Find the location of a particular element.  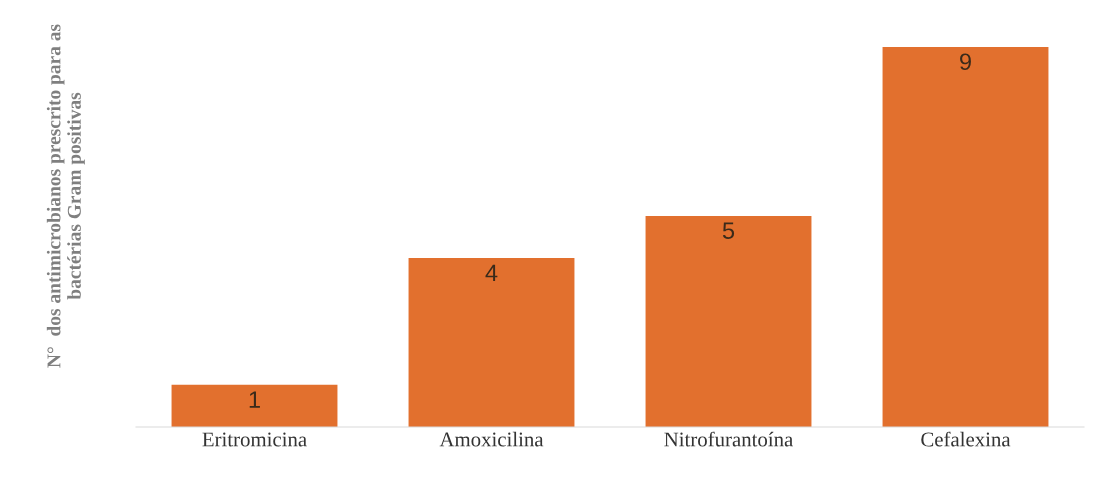

data-label: 1 is located at coordinates (254, 399).